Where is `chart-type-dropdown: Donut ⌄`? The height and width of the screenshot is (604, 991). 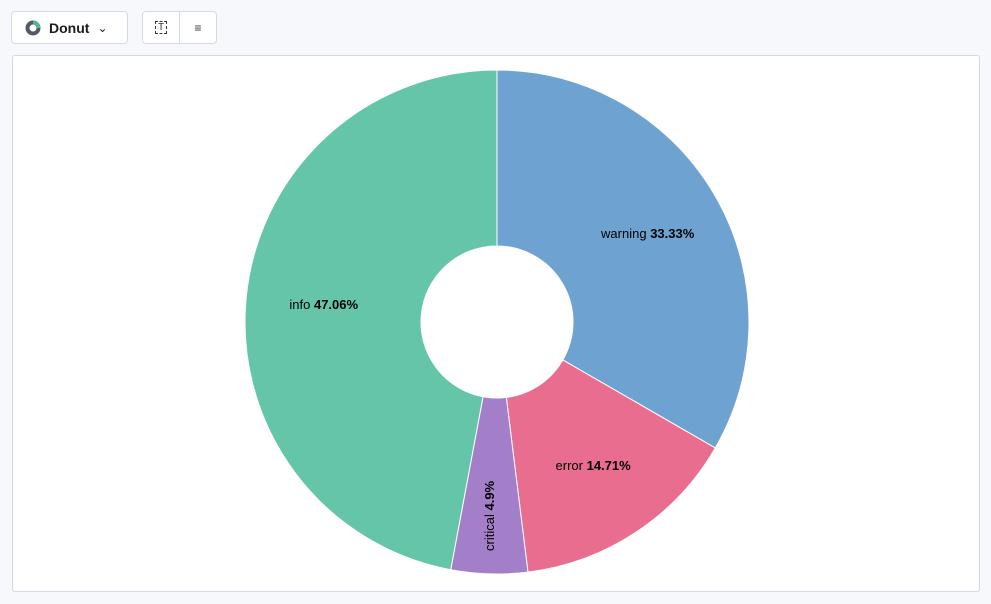
chart-type-dropdown: Donut ⌄ is located at coordinates (69, 27).